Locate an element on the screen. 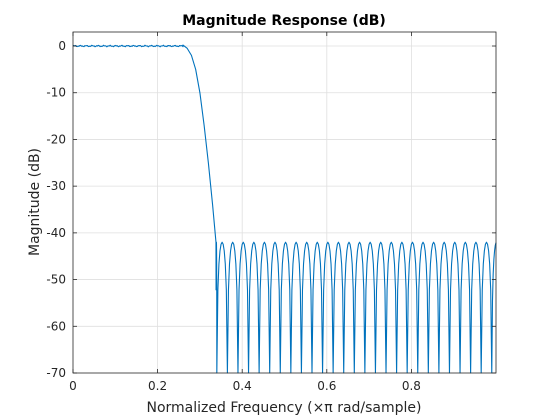 The width and height of the screenshot is (560, 420). y-tick-label: -60 is located at coordinates (56, 326).